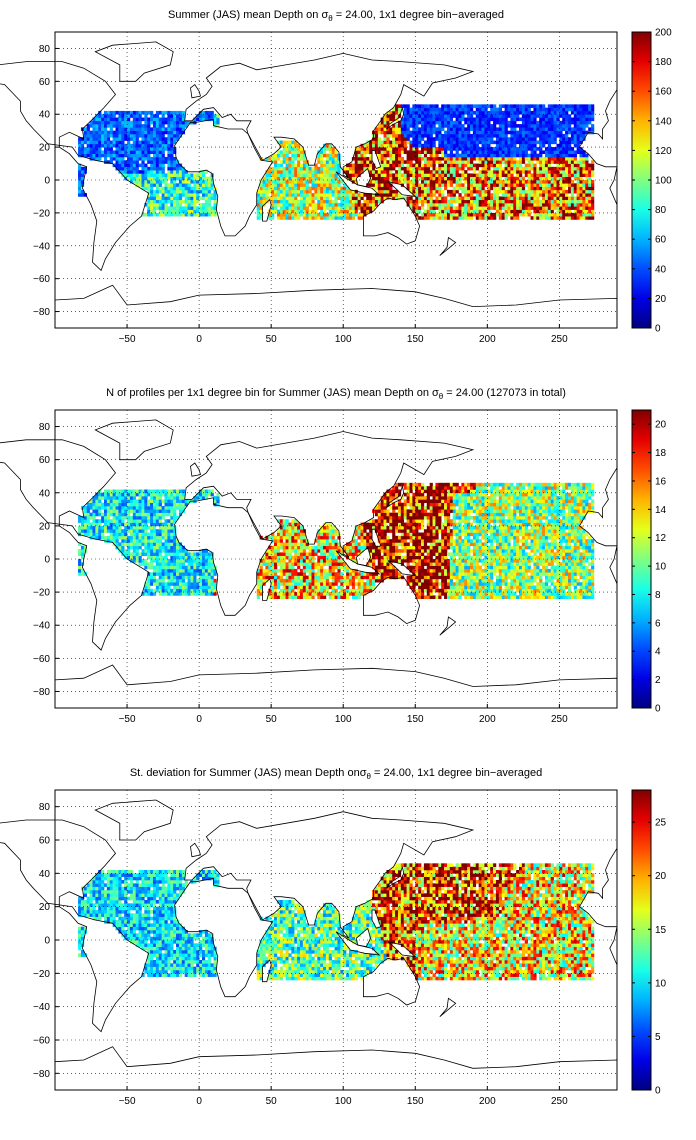  Describe the element at coordinates (248, 15) in the screenshot. I see `title-prefix: Summer (JAS) mean Depth on σ` at that location.